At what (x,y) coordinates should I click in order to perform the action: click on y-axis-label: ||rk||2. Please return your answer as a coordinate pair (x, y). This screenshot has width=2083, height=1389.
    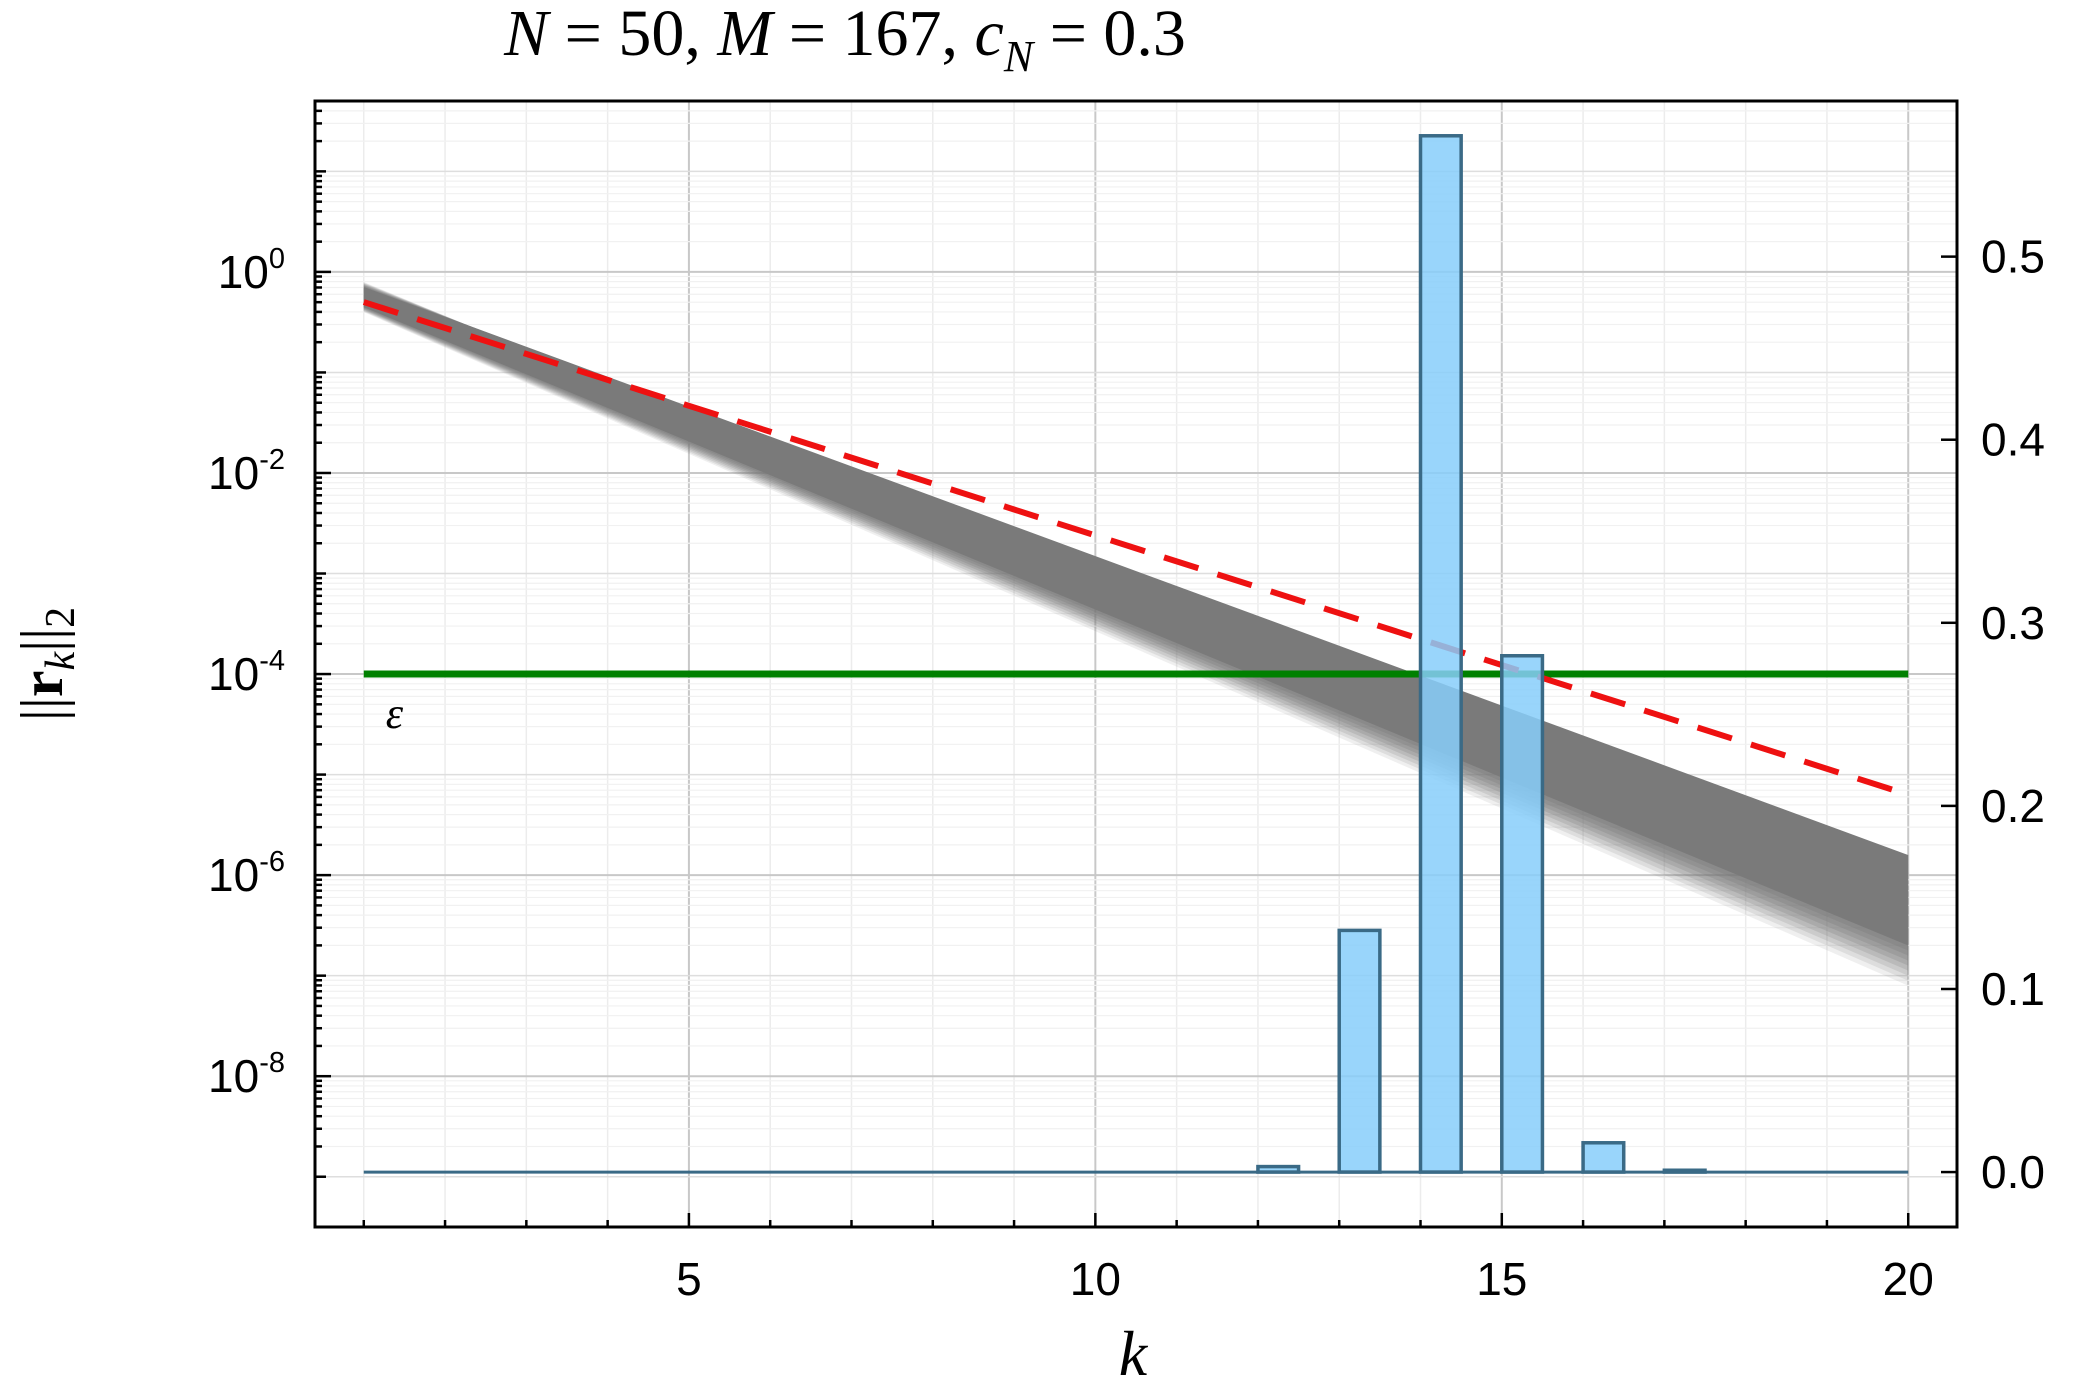
    Looking at the image, I should click on (46, 664).